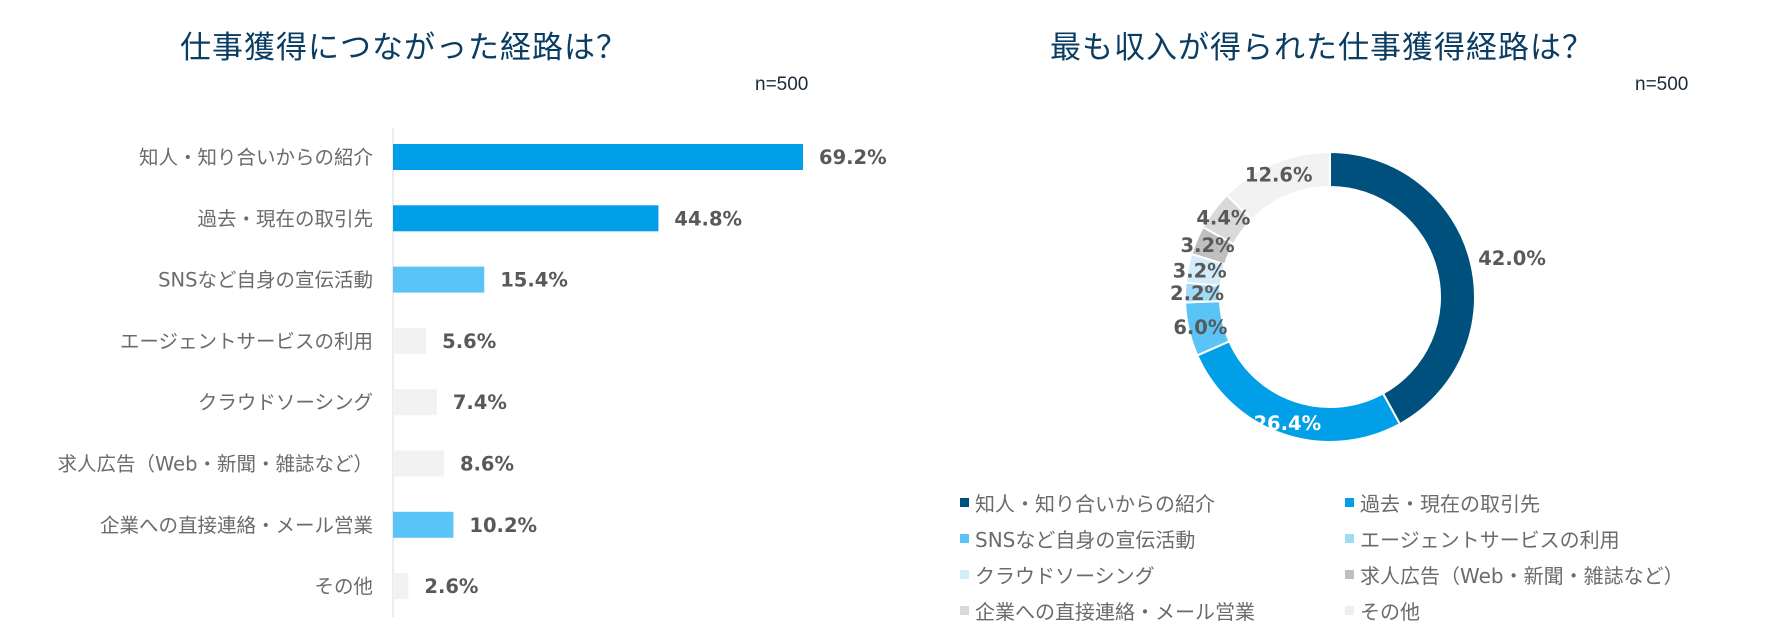 The image size is (1768, 644). What do you see at coordinates (215, 464) in the screenshot?
I see `bar-category-label: 求人広告（Web・新聞・雑誌など）` at bounding box center [215, 464].